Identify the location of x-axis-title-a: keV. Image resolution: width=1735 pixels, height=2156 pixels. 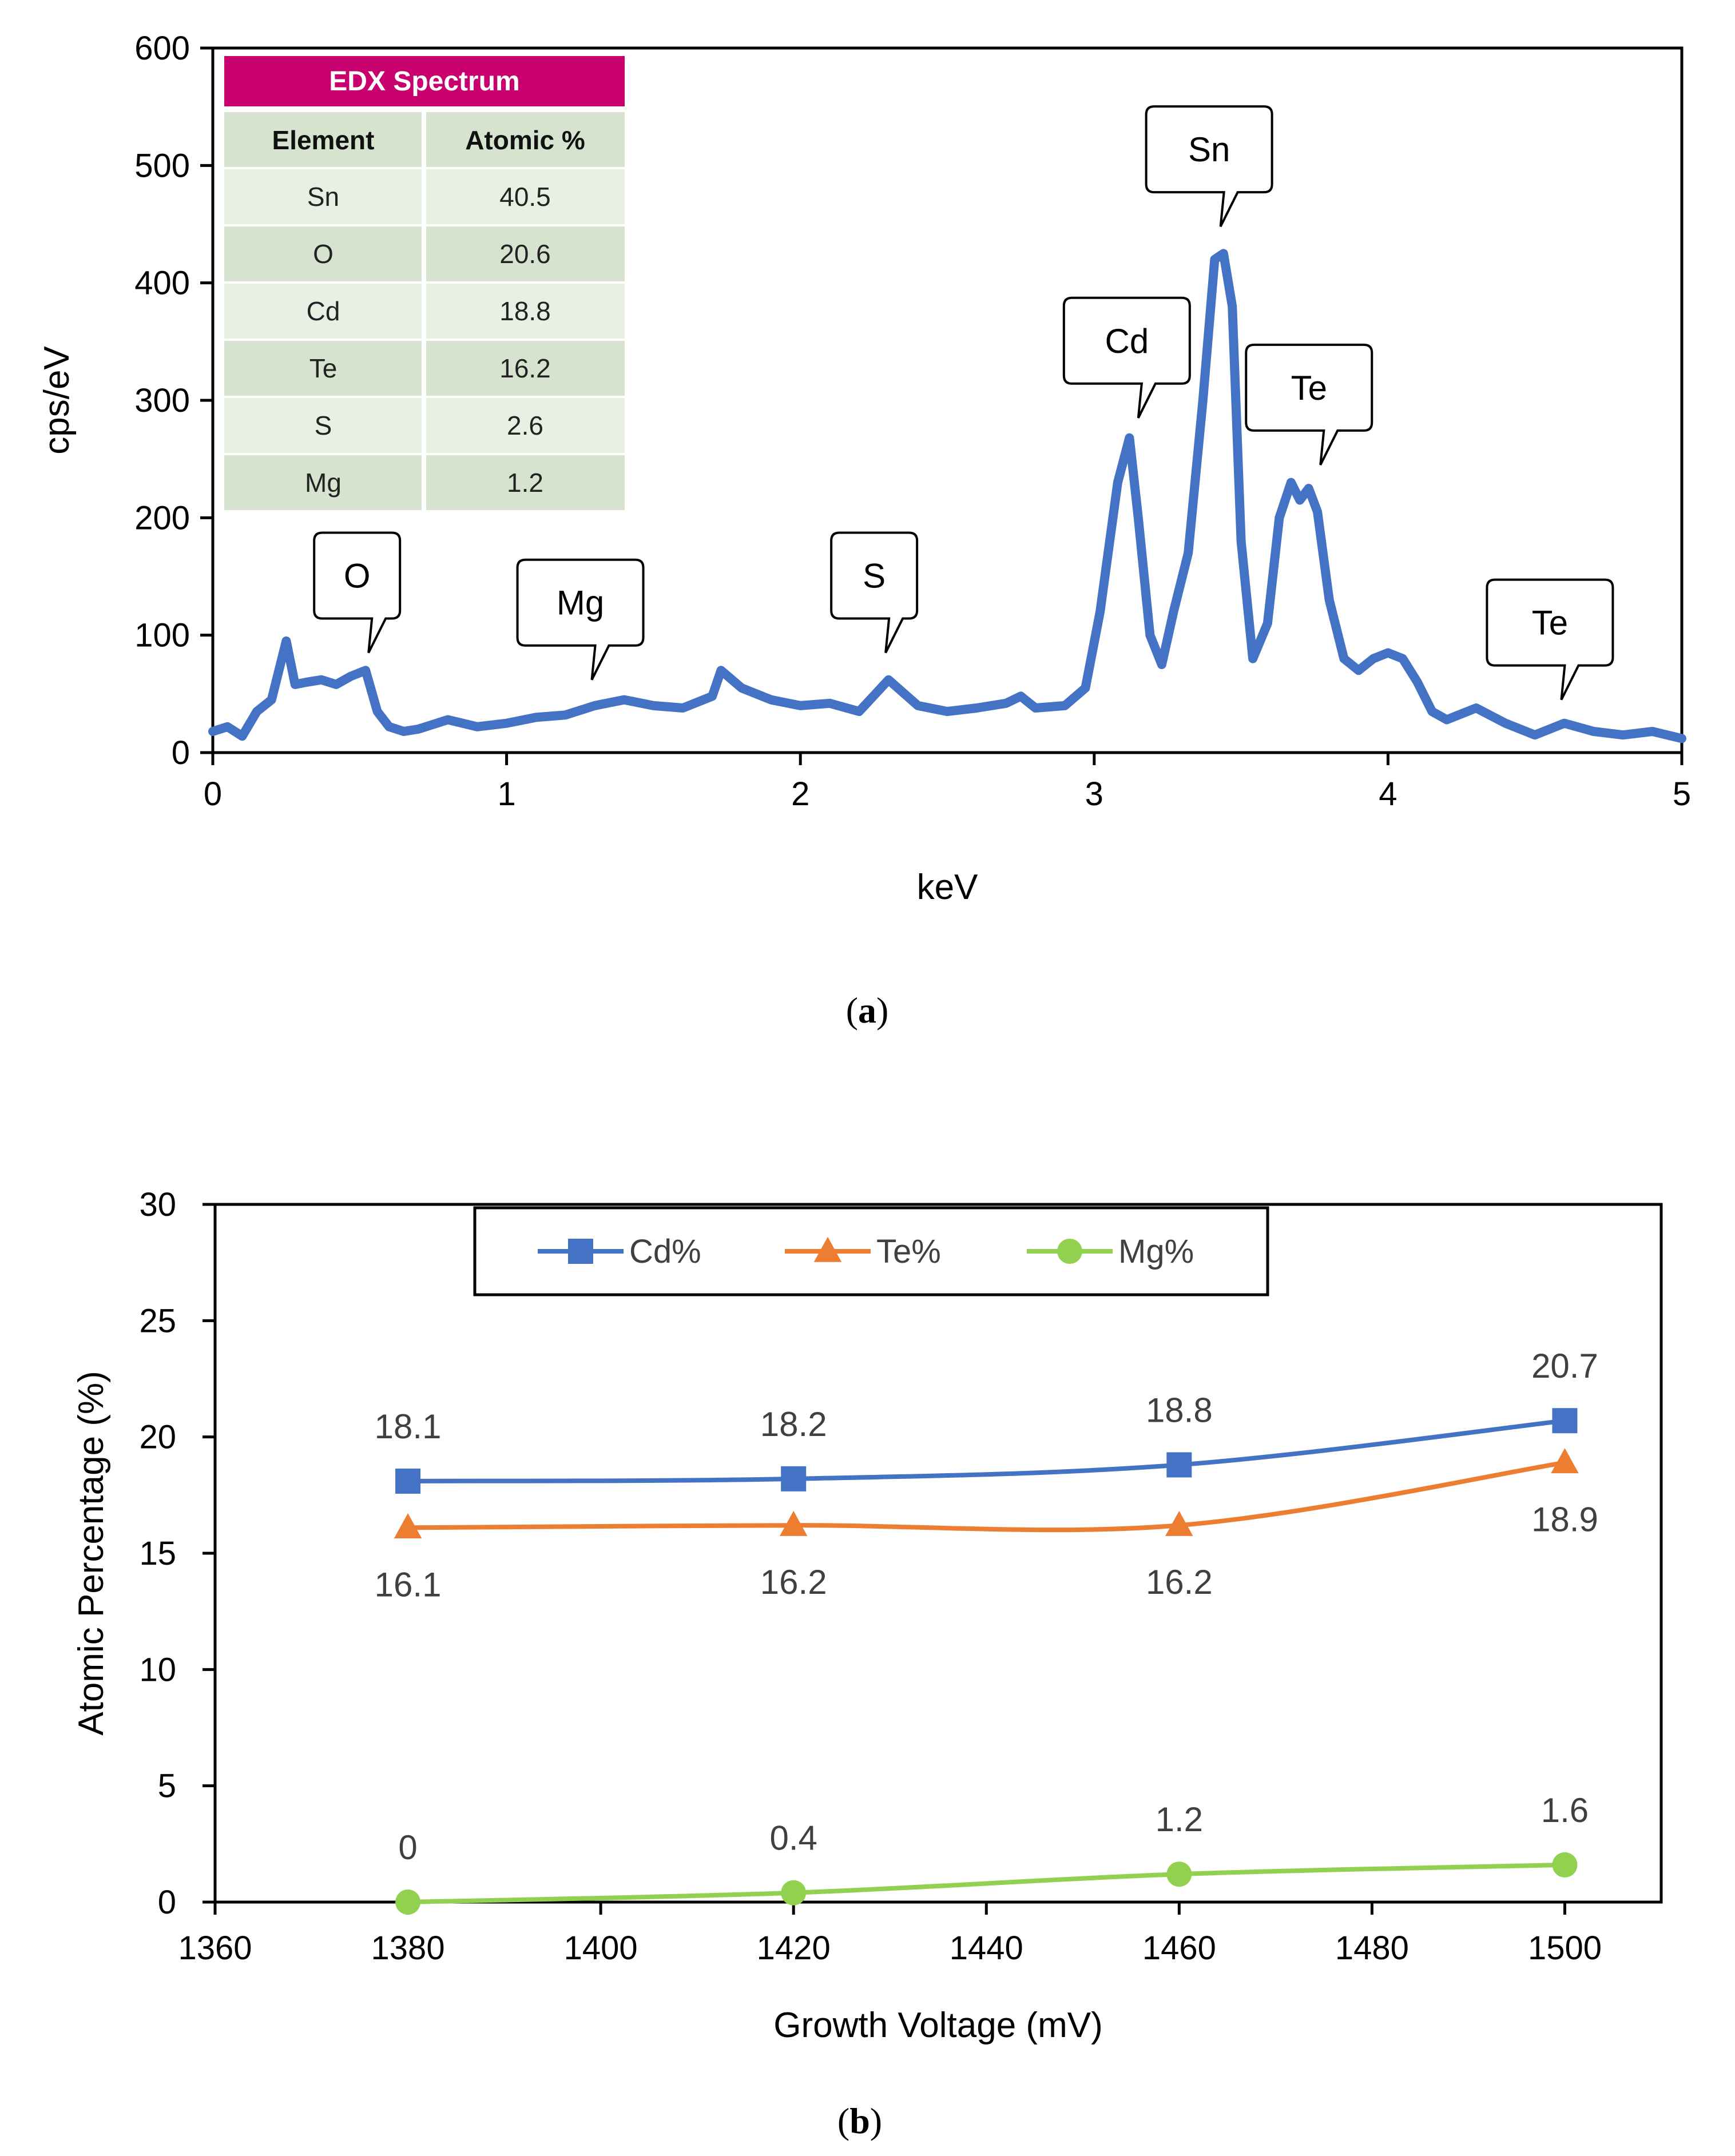
(948, 887).